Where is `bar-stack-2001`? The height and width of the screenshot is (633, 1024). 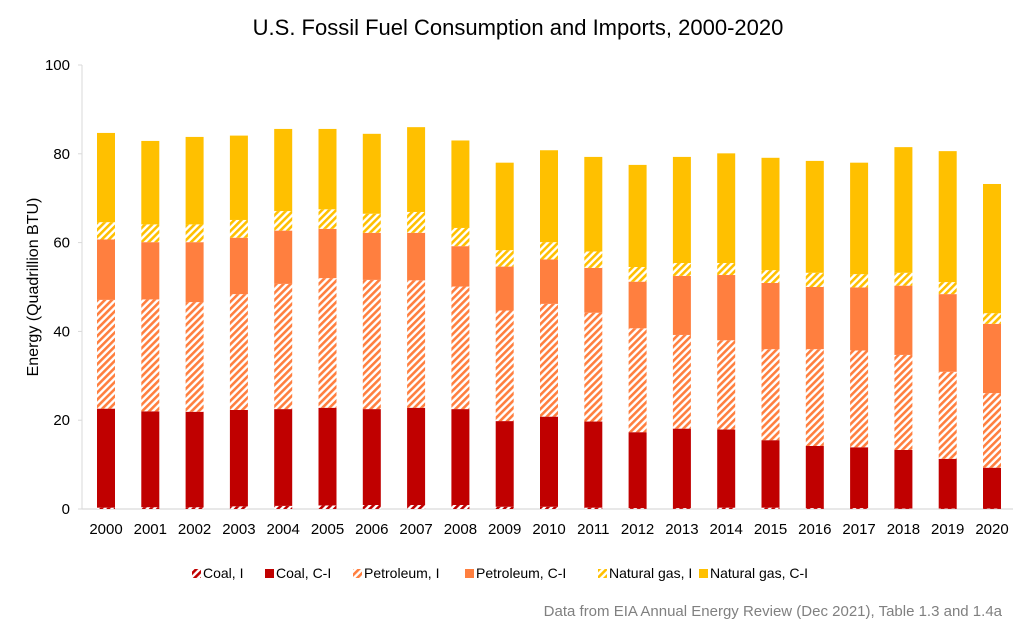 bar-stack-2001 is located at coordinates (150, 325).